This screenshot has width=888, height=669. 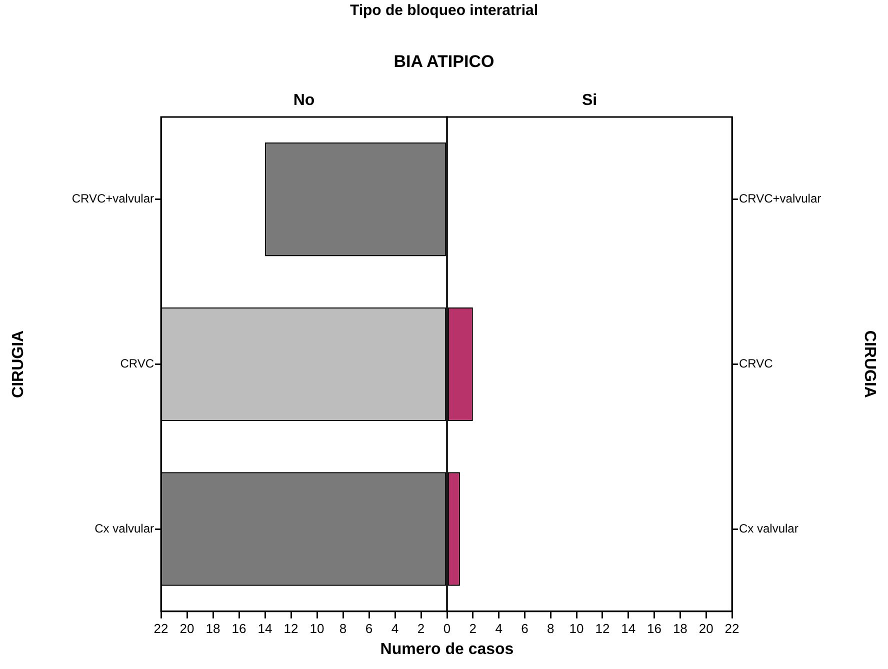 What do you see at coordinates (447, 628) in the screenshot?
I see `x-tick-label: 0` at bounding box center [447, 628].